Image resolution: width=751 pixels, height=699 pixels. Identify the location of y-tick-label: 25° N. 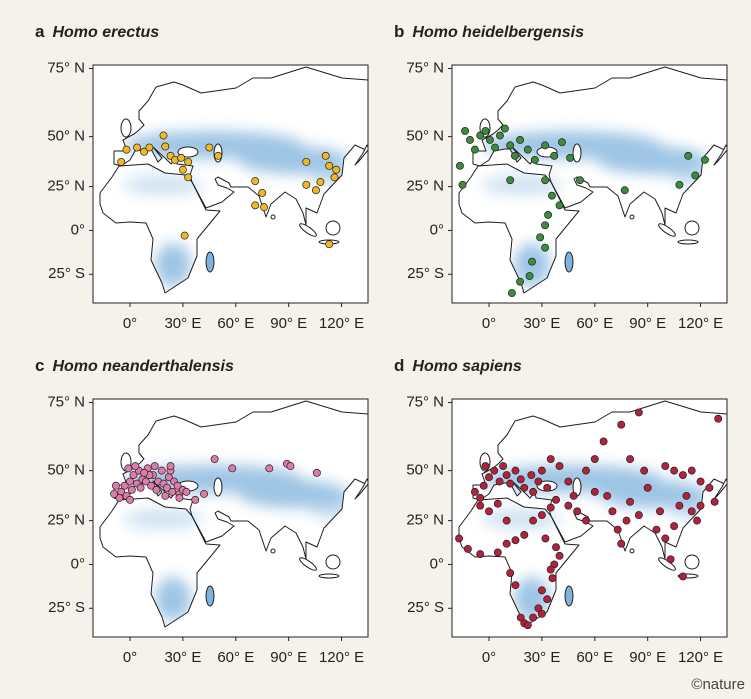
(425, 186).